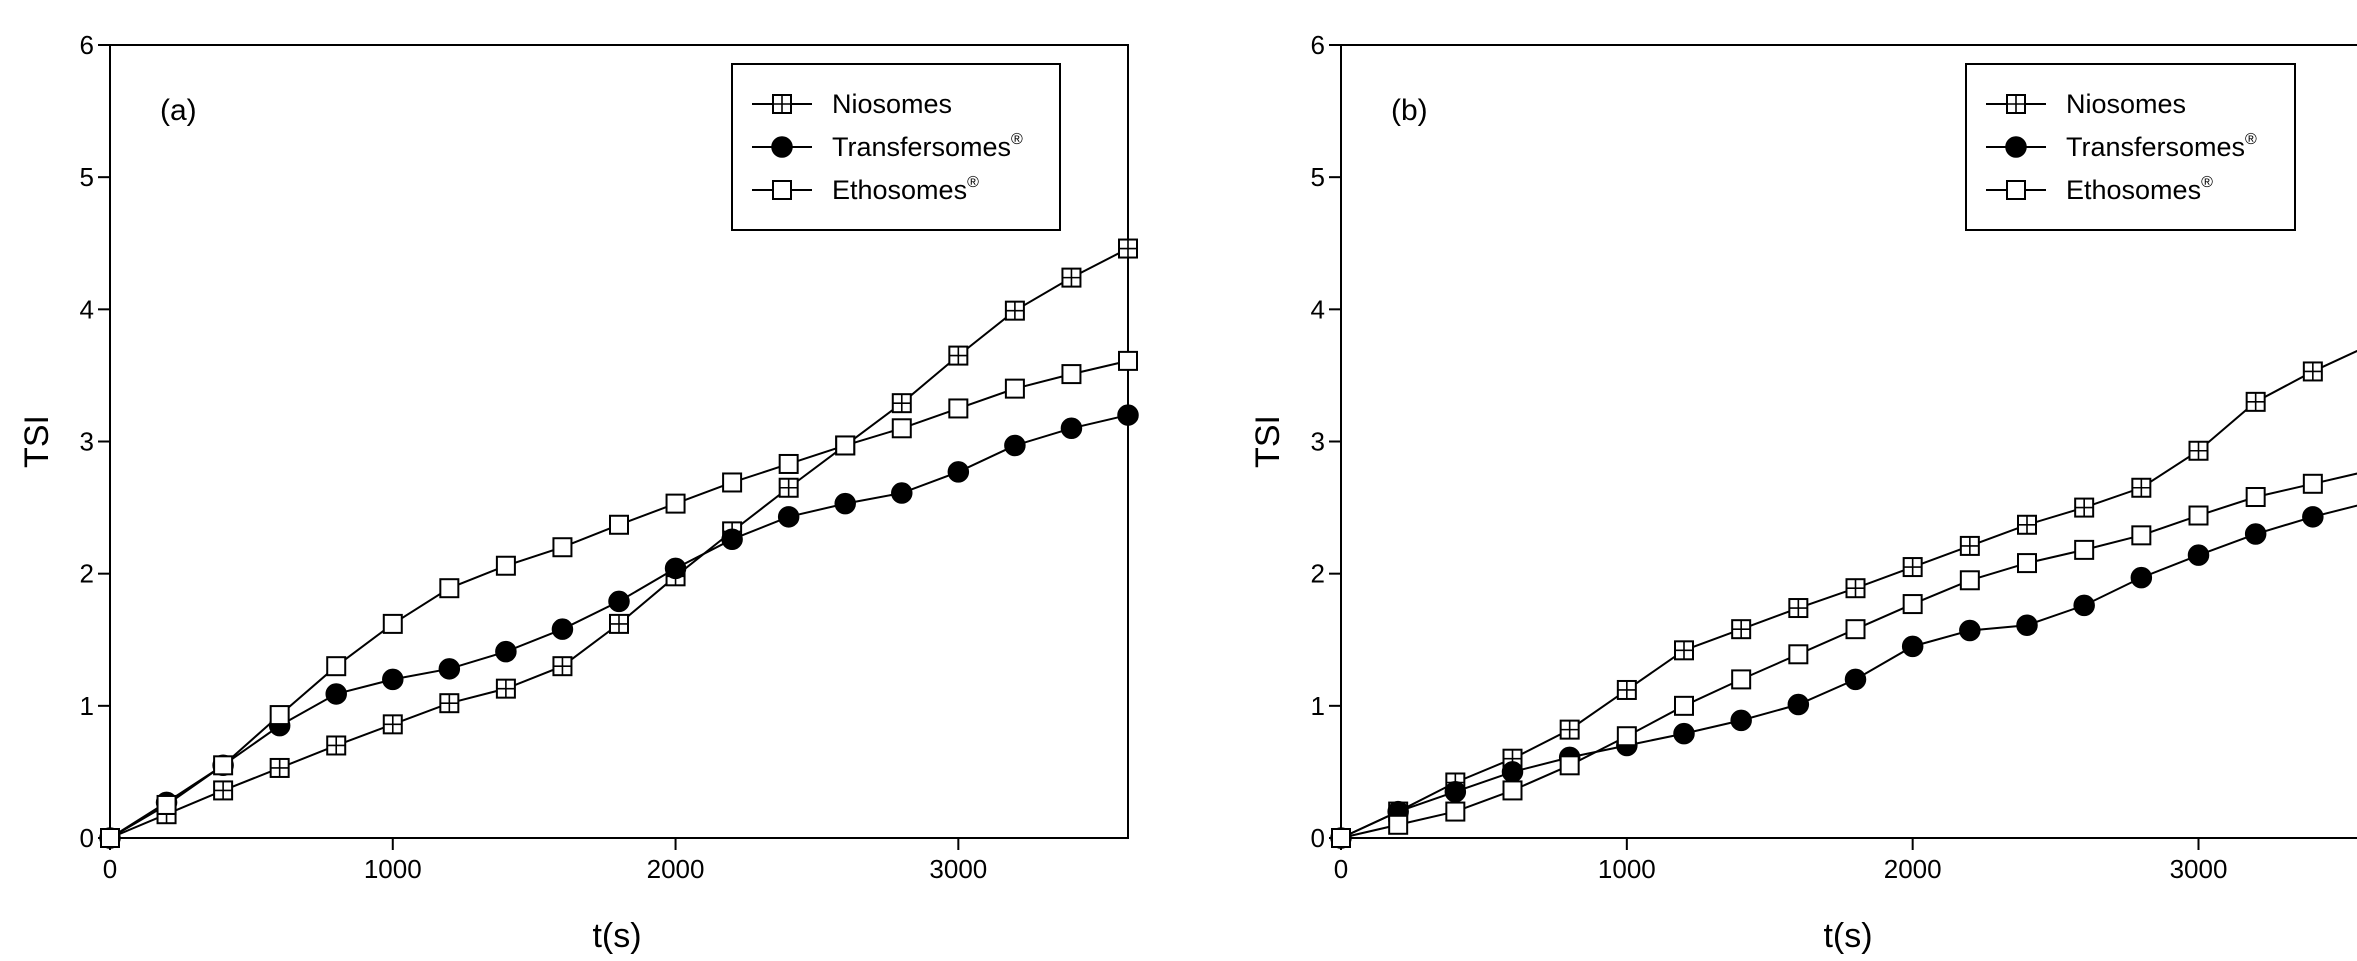 This screenshot has width=2357, height=961. What do you see at coordinates (87, 177) in the screenshot?
I see `y-tick-label: 5` at bounding box center [87, 177].